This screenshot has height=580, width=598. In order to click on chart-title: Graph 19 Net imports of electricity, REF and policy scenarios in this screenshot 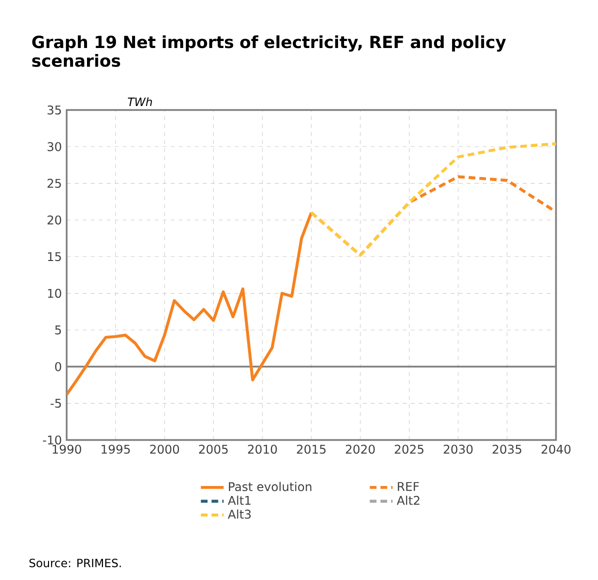, I will do `click(269, 51)`.